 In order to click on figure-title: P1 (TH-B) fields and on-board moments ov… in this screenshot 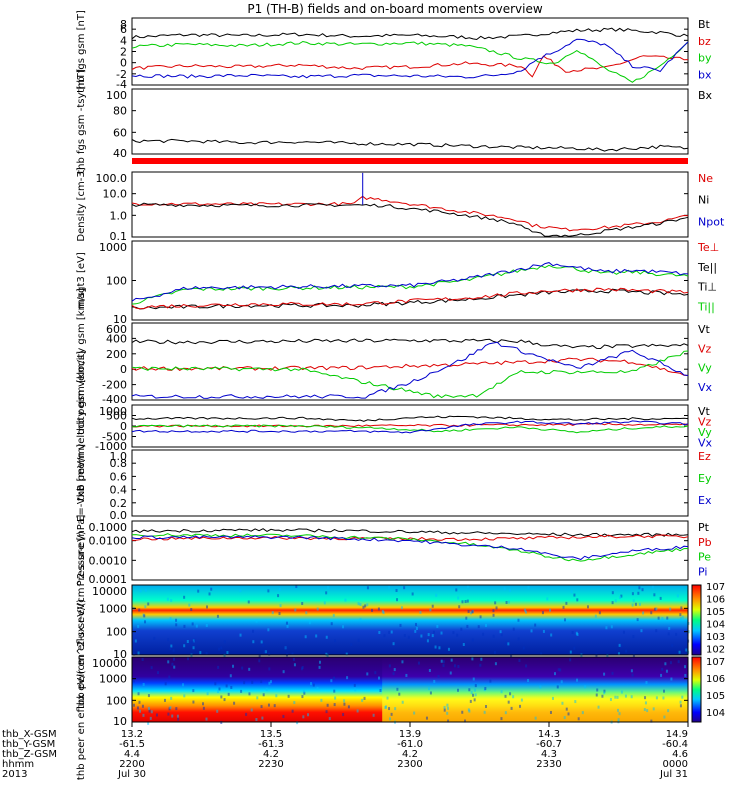, I will do `click(395, 9)`.